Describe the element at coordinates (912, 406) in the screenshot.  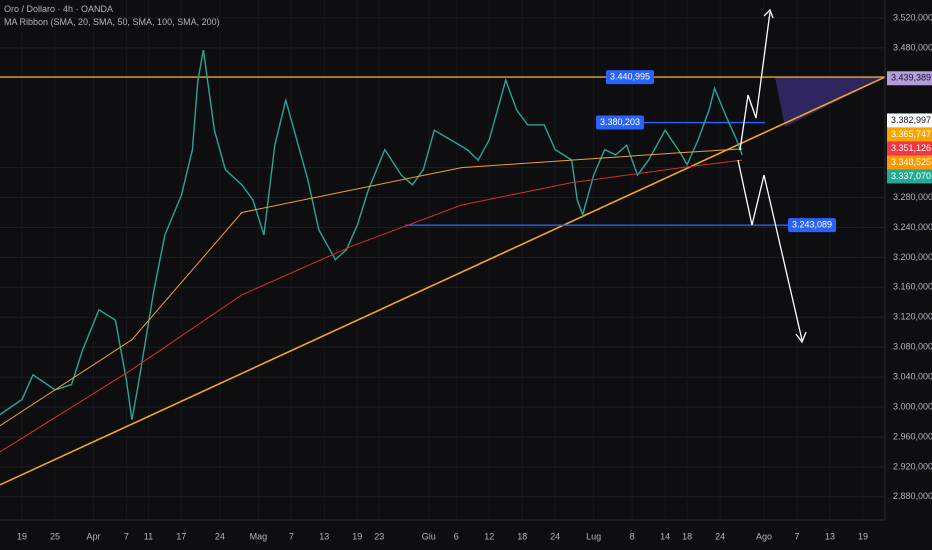
I see `y-tick-label: 3.000,000` at that location.